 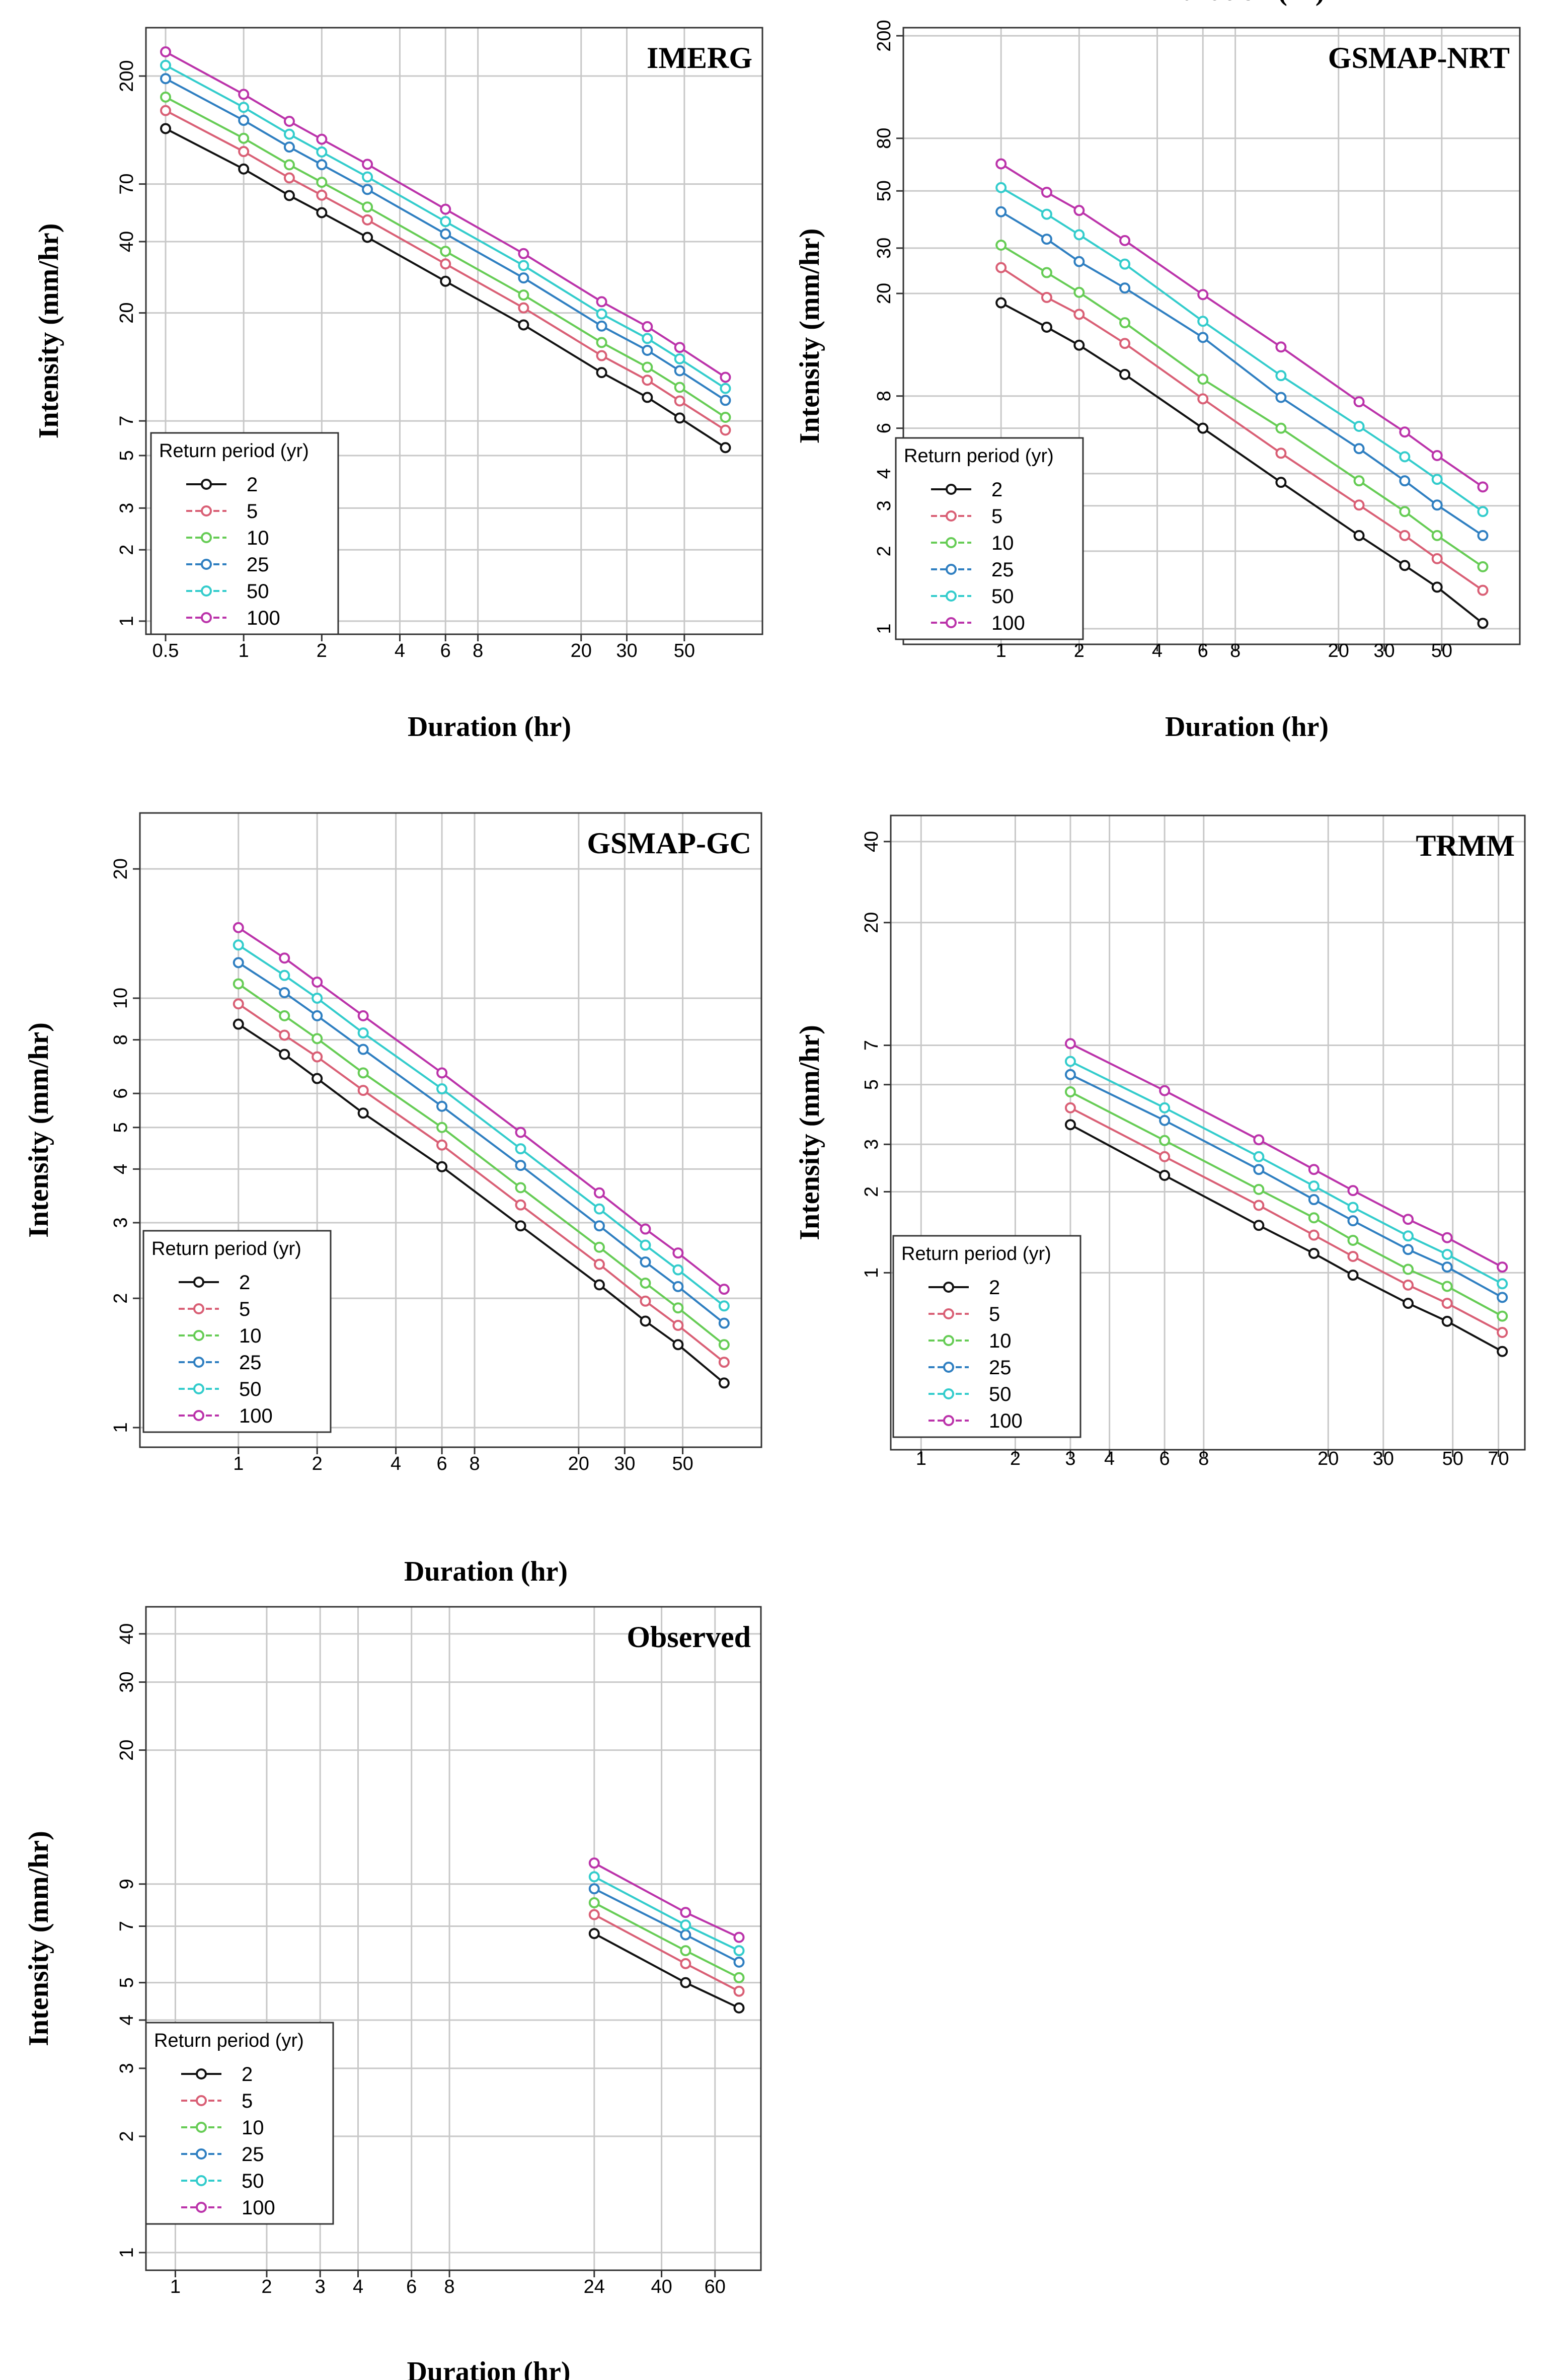 I want to click on legend-label: 2, so click(x=994, y=1288).